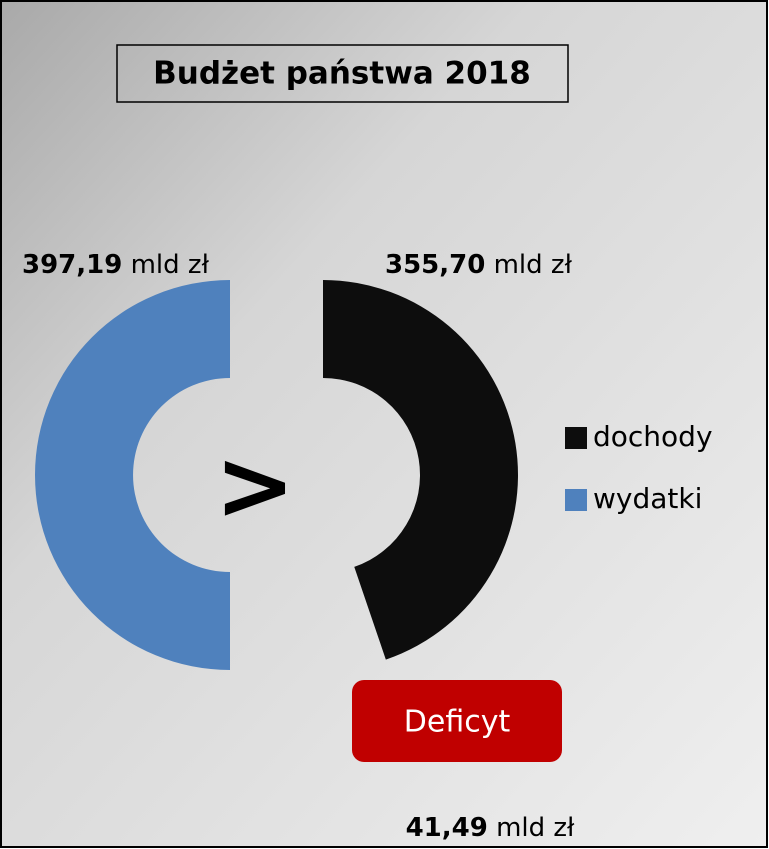  I want to click on value-number: 397,19, so click(72, 265).